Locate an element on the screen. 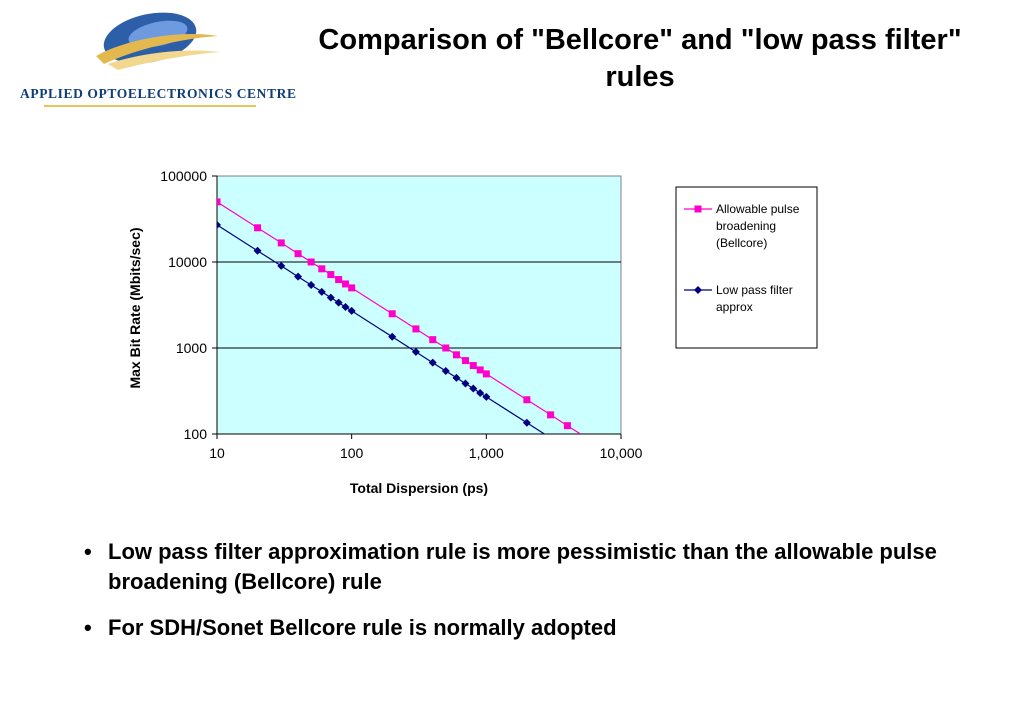 This screenshot has height=722, width=1023. logo: Applied Optoelectronics Centre is located at coordinates (153, 58).